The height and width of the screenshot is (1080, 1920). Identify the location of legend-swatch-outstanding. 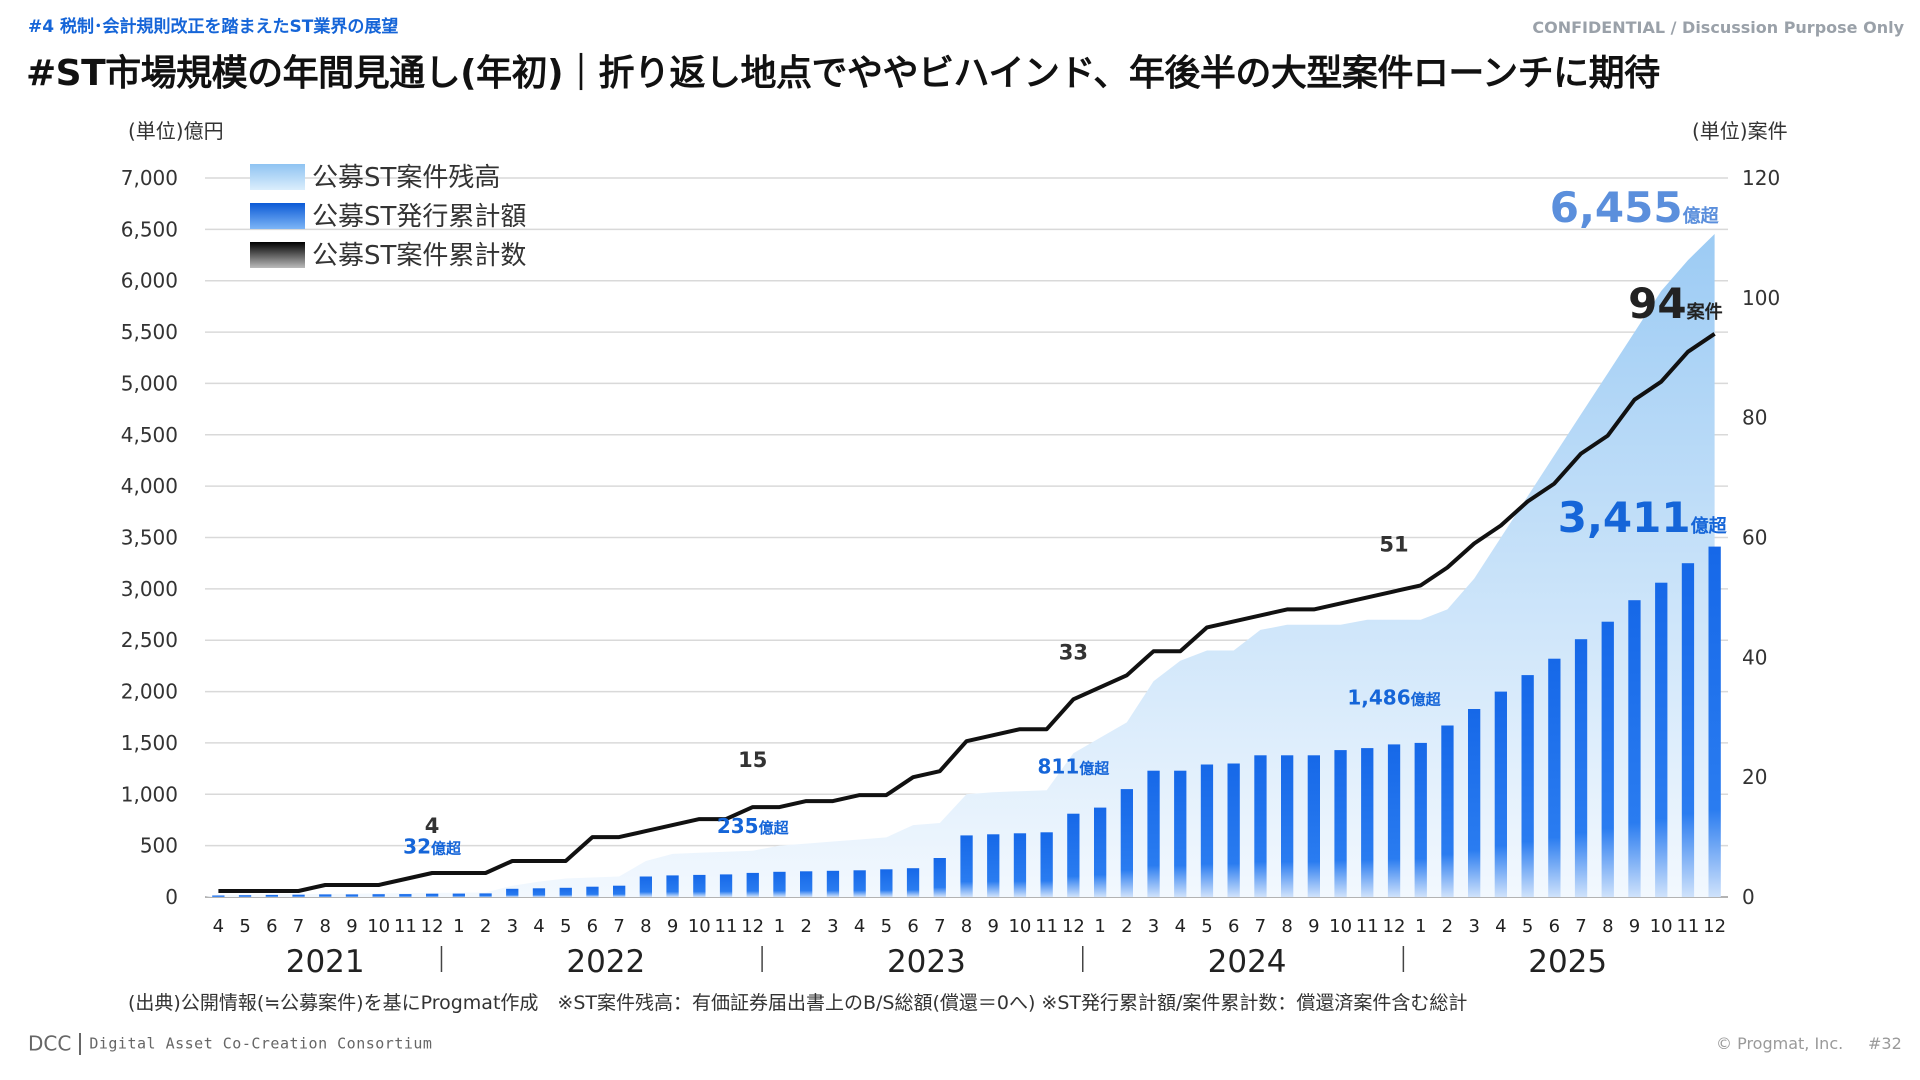
(277, 177).